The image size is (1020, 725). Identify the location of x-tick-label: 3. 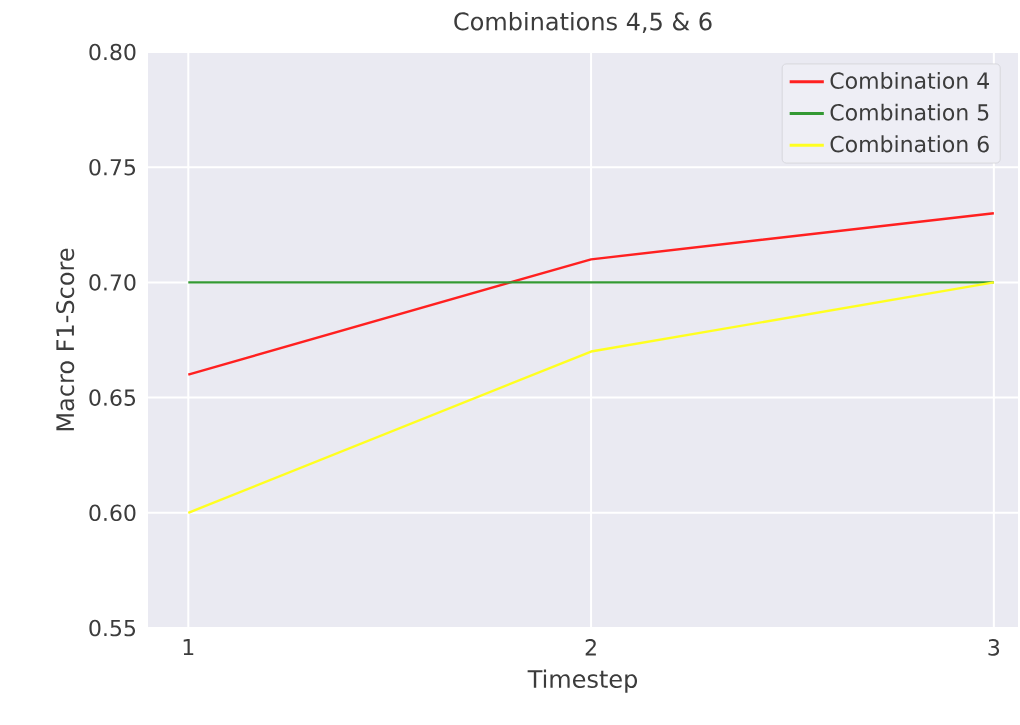
(994, 647).